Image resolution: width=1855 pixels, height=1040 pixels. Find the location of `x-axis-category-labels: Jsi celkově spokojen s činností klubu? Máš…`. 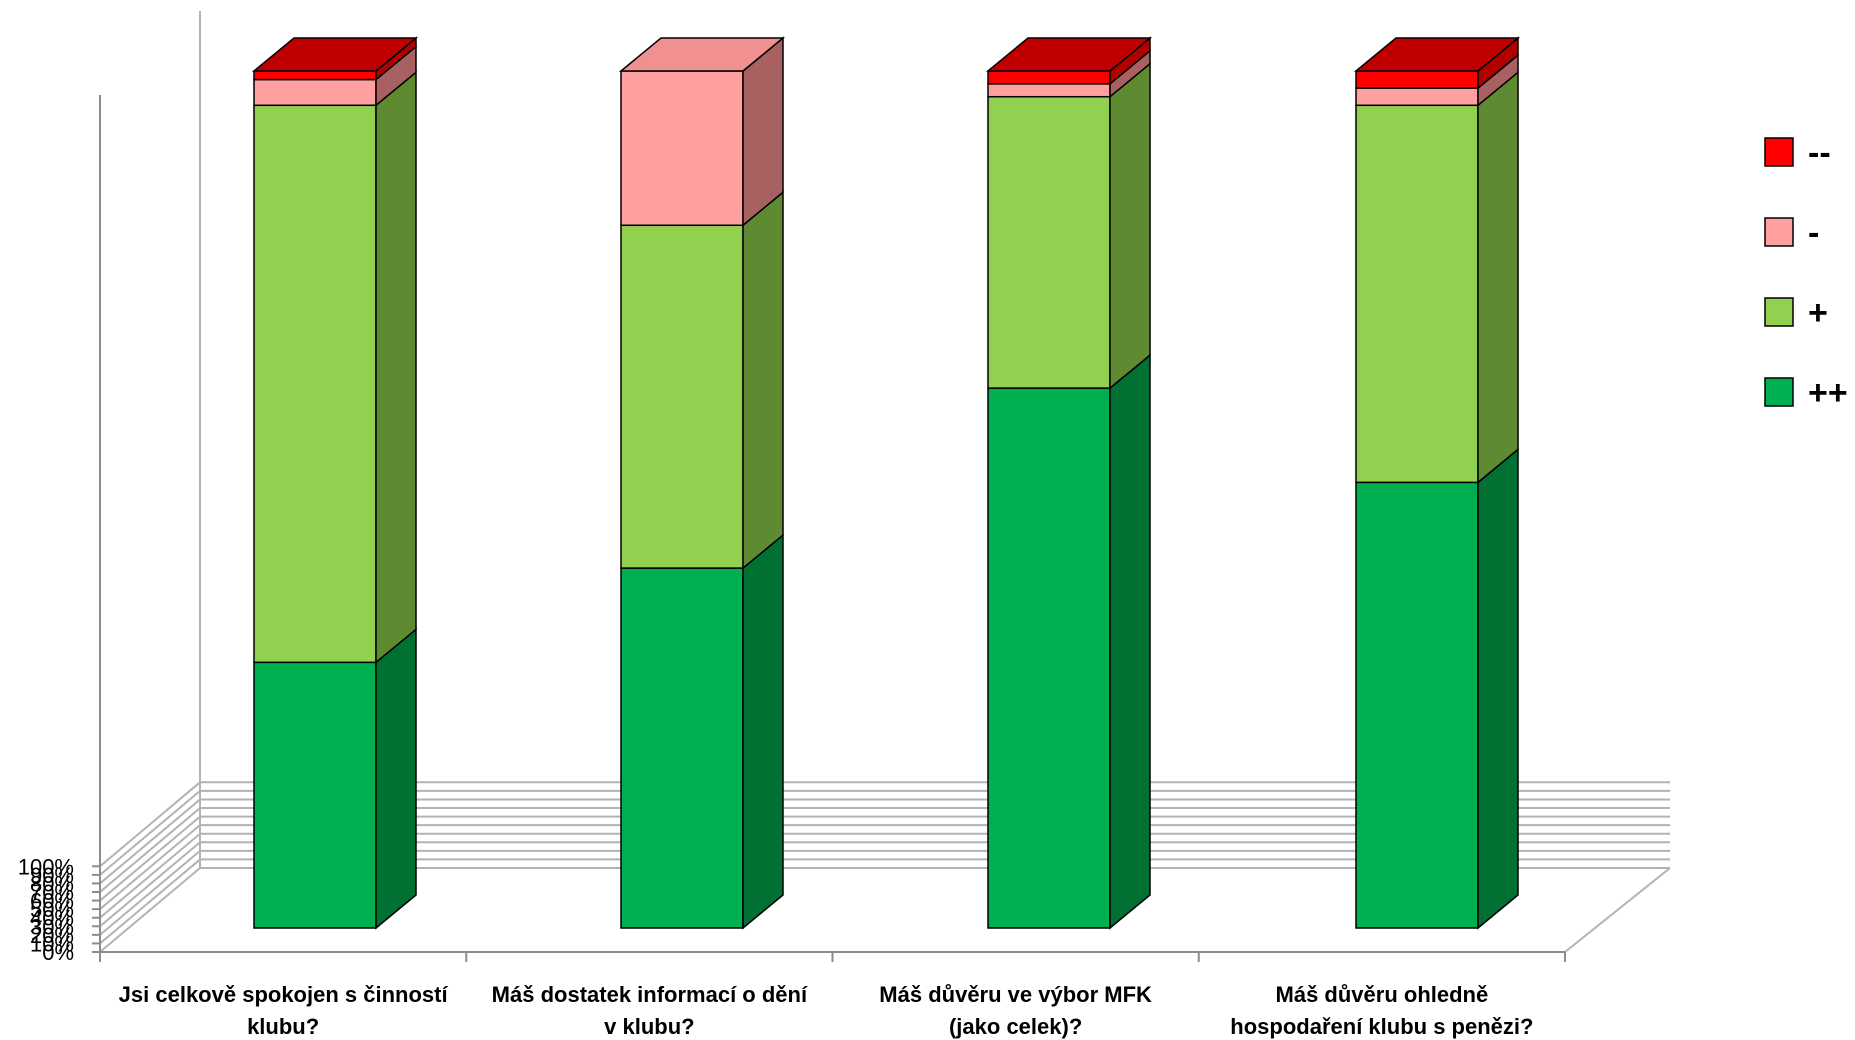

x-axis-category-labels: Jsi celkově spokojen s činností klubu? Máš… is located at coordinates (826, 1010).